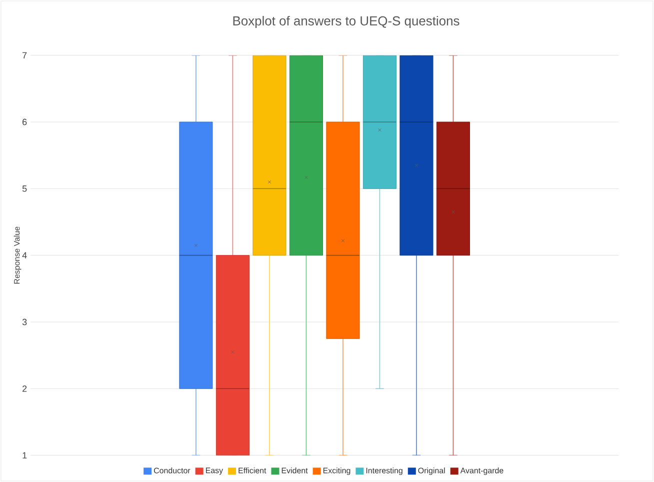 The width and height of the screenshot is (654, 482). Describe the element at coordinates (24, 322) in the screenshot. I see `y-tick-label: 3` at that location.